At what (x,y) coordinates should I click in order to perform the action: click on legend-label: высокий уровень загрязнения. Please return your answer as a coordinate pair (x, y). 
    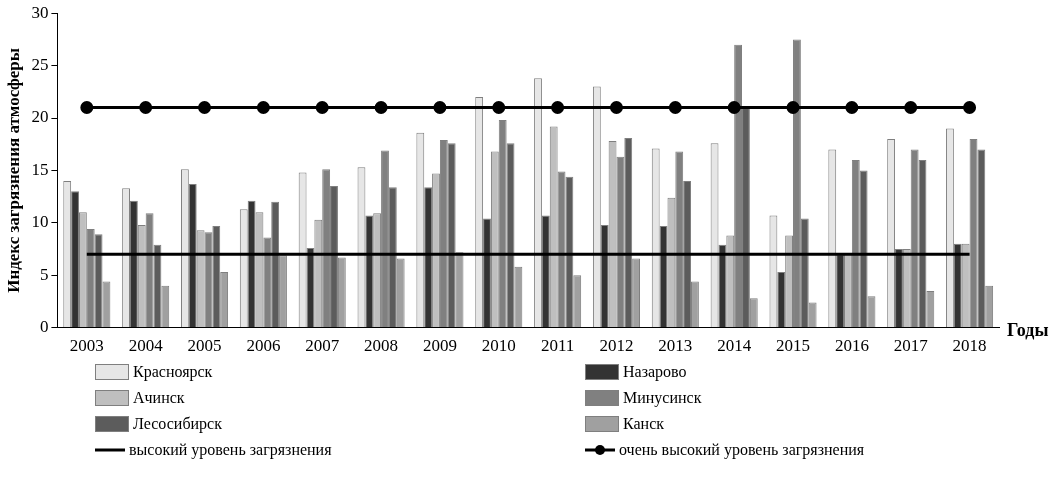
    Looking at the image, I should click on (230, 450).